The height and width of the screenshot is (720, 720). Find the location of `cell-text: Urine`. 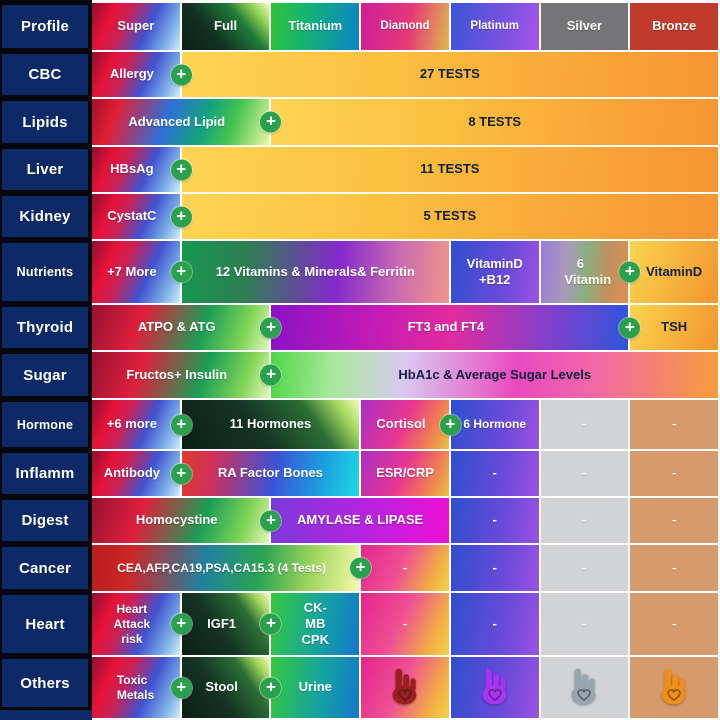

cell-text: Urine is located at coordinates (315, 687).